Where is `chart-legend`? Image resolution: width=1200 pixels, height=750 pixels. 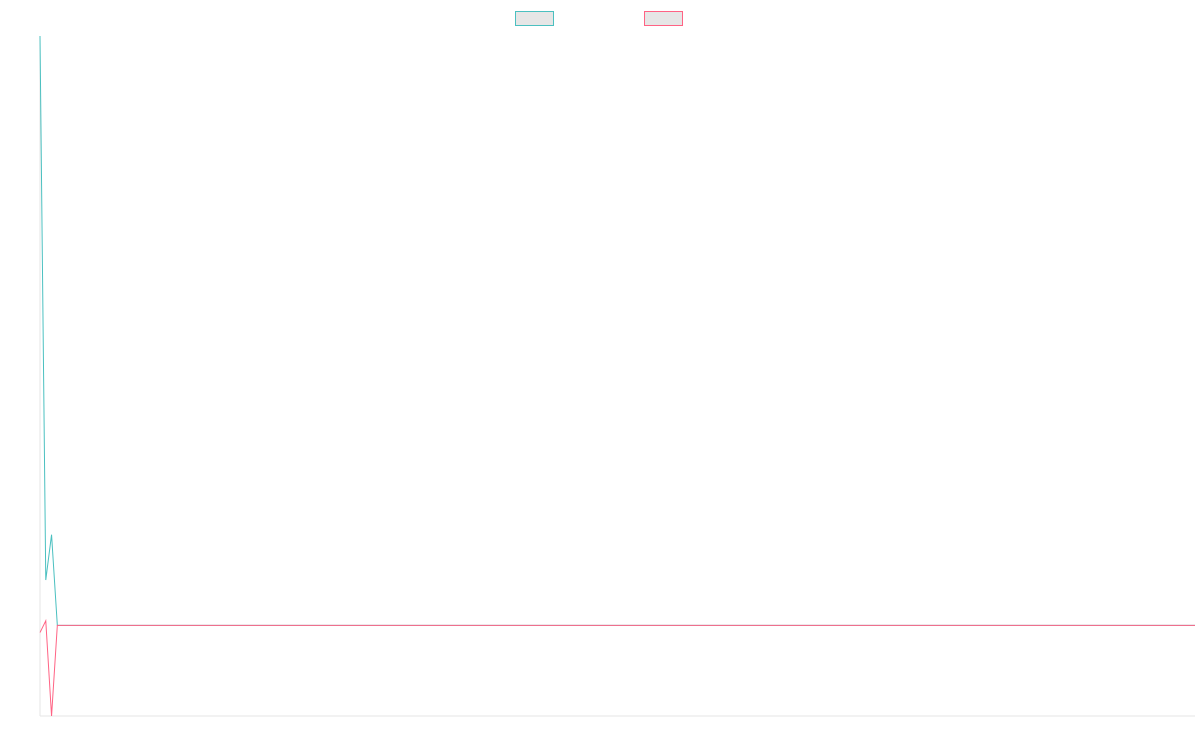 chart-legend is located at coordinates (600, 18).